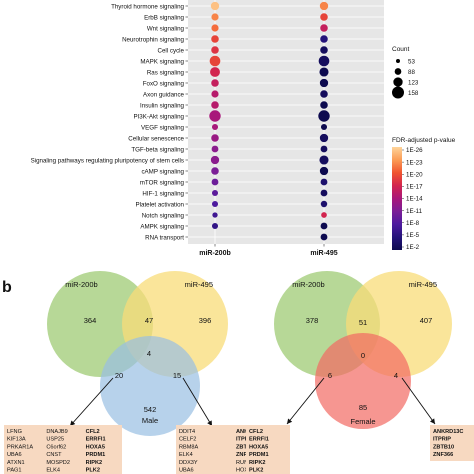  I want to click on x-tick-label: miR-200b, so click(215, 253).